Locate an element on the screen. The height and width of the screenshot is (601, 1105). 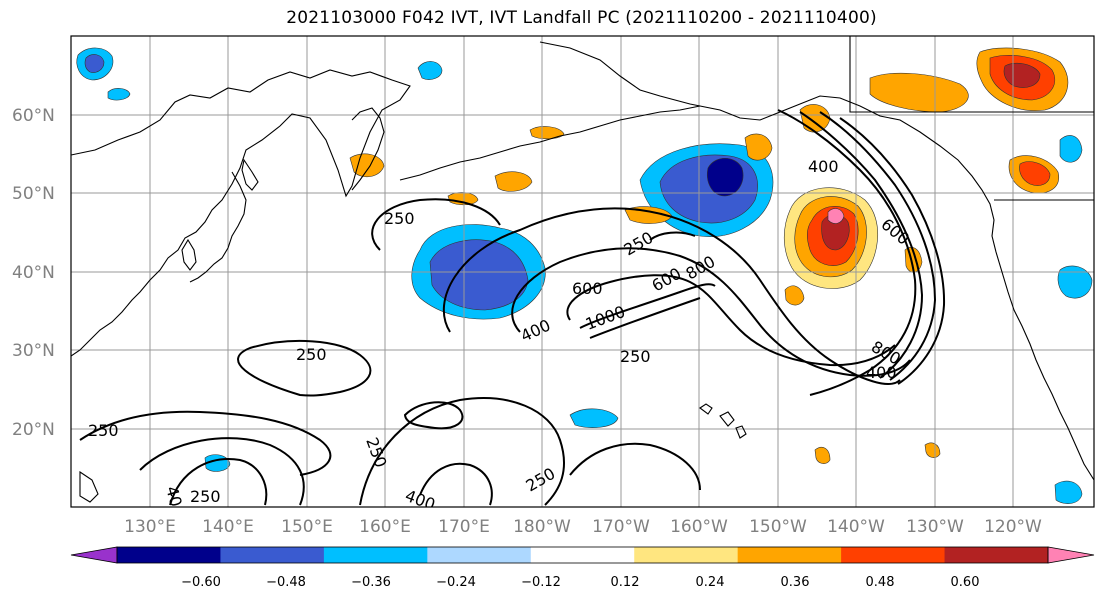
lon-label: 170°E is located at coordinates (464, 527).